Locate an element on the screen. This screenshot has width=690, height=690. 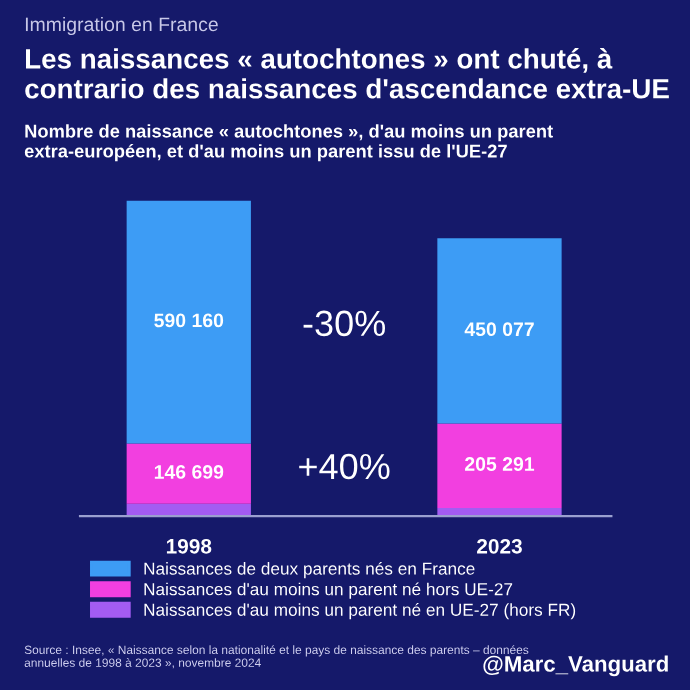
data-label: 205 291 is located at coordinates (500, 464).